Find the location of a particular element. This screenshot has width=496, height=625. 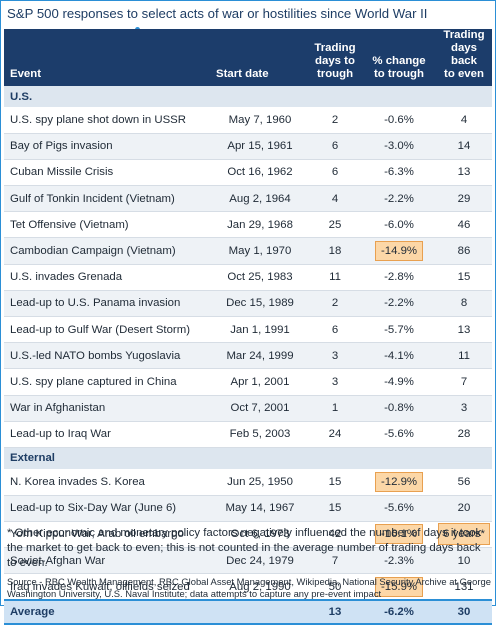

start-date-cell: May 1, 1970 is located at coordinates (260, 251).